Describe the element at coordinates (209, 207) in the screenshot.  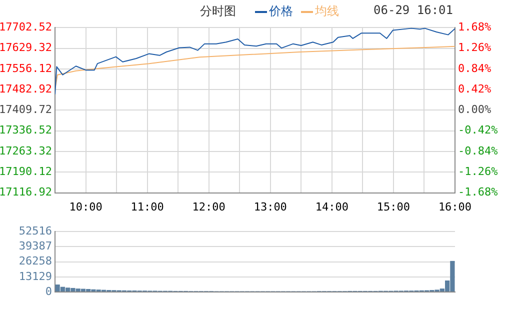
I see `x-tick-label: 12:00` at that location.